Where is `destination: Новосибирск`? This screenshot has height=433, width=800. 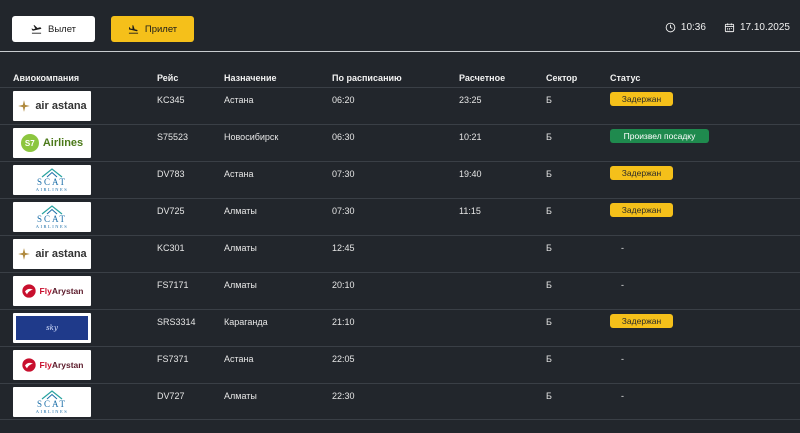
destination: Новосибирск is located at coordinates (251, 137).